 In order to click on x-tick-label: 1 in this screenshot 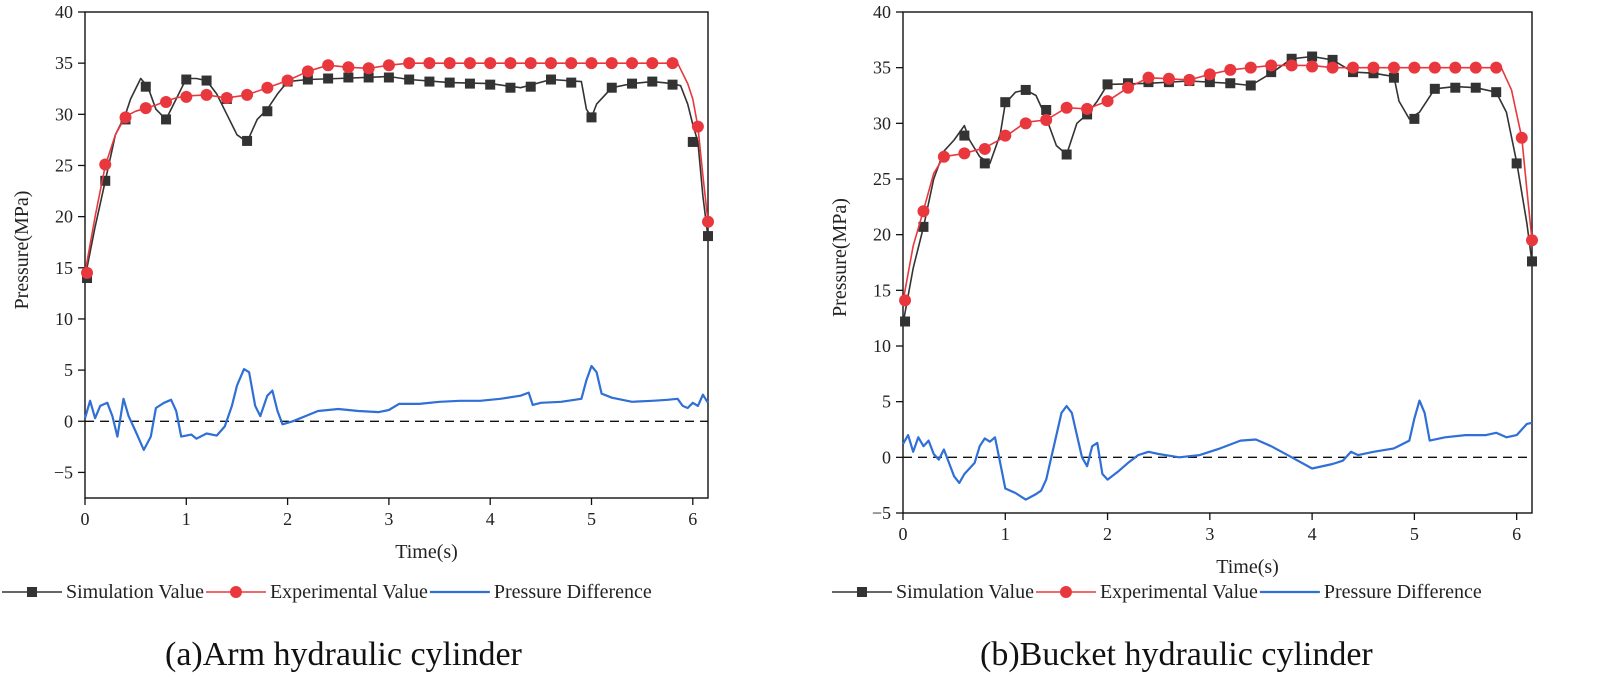, I will do `click(1005, 534)`.